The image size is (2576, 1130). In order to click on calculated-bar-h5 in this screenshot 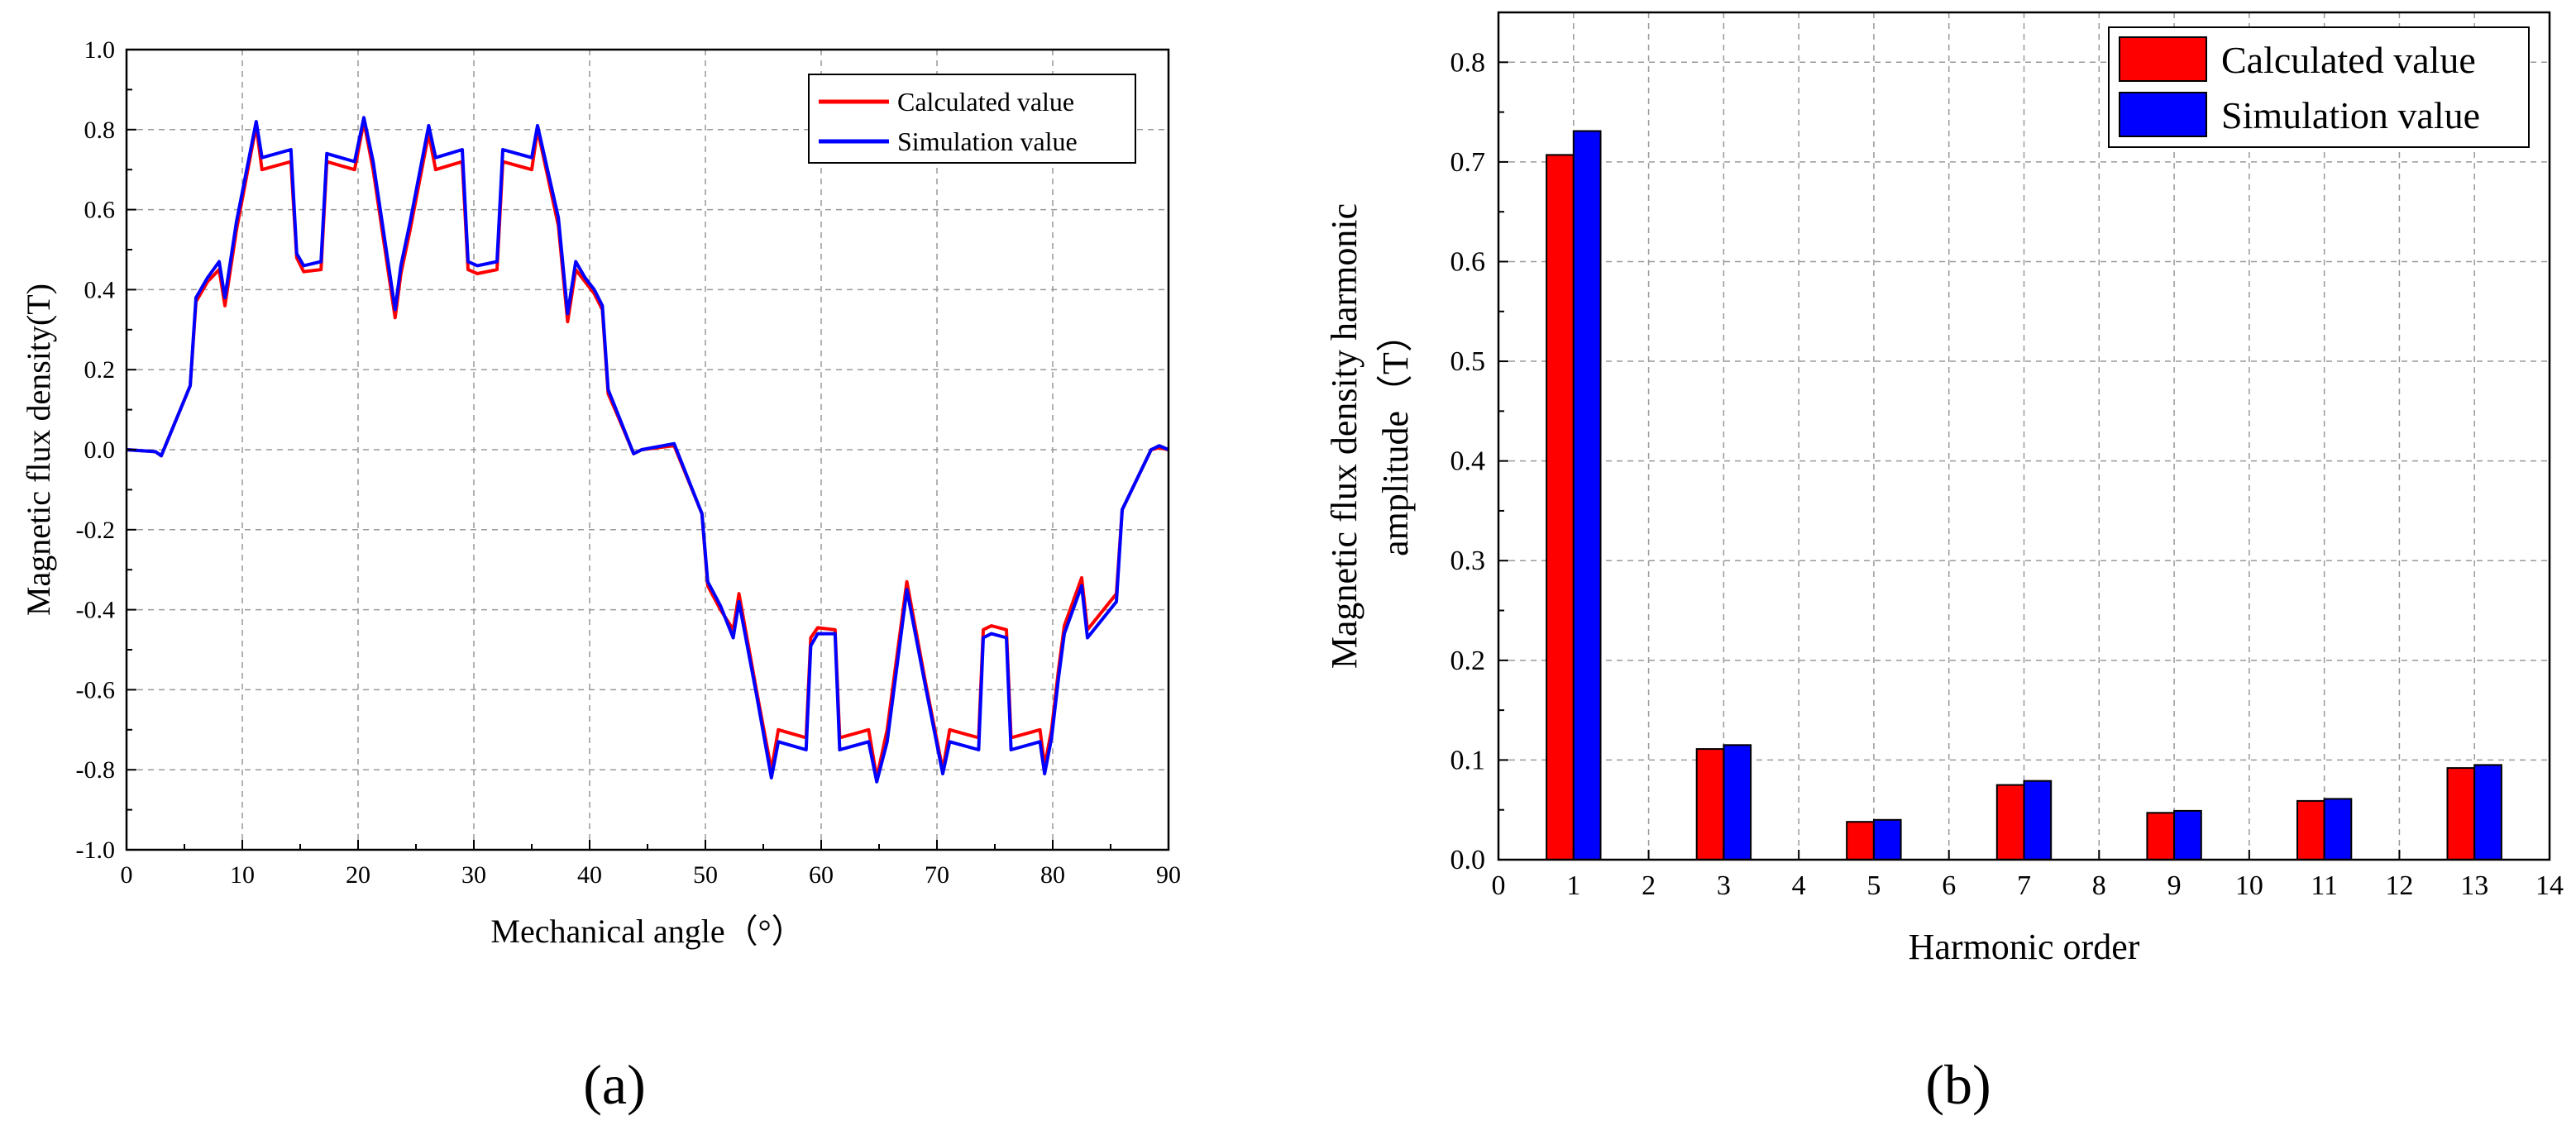, I will do `click(1860, 841)`.